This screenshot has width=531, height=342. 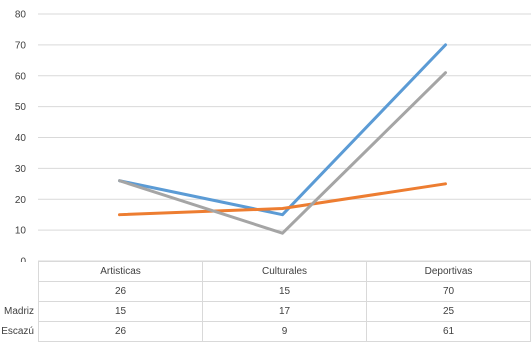 What do you see at coordinates (282, 199) in the screenshot?
I see `series-line` at bounding box center [282, 199].